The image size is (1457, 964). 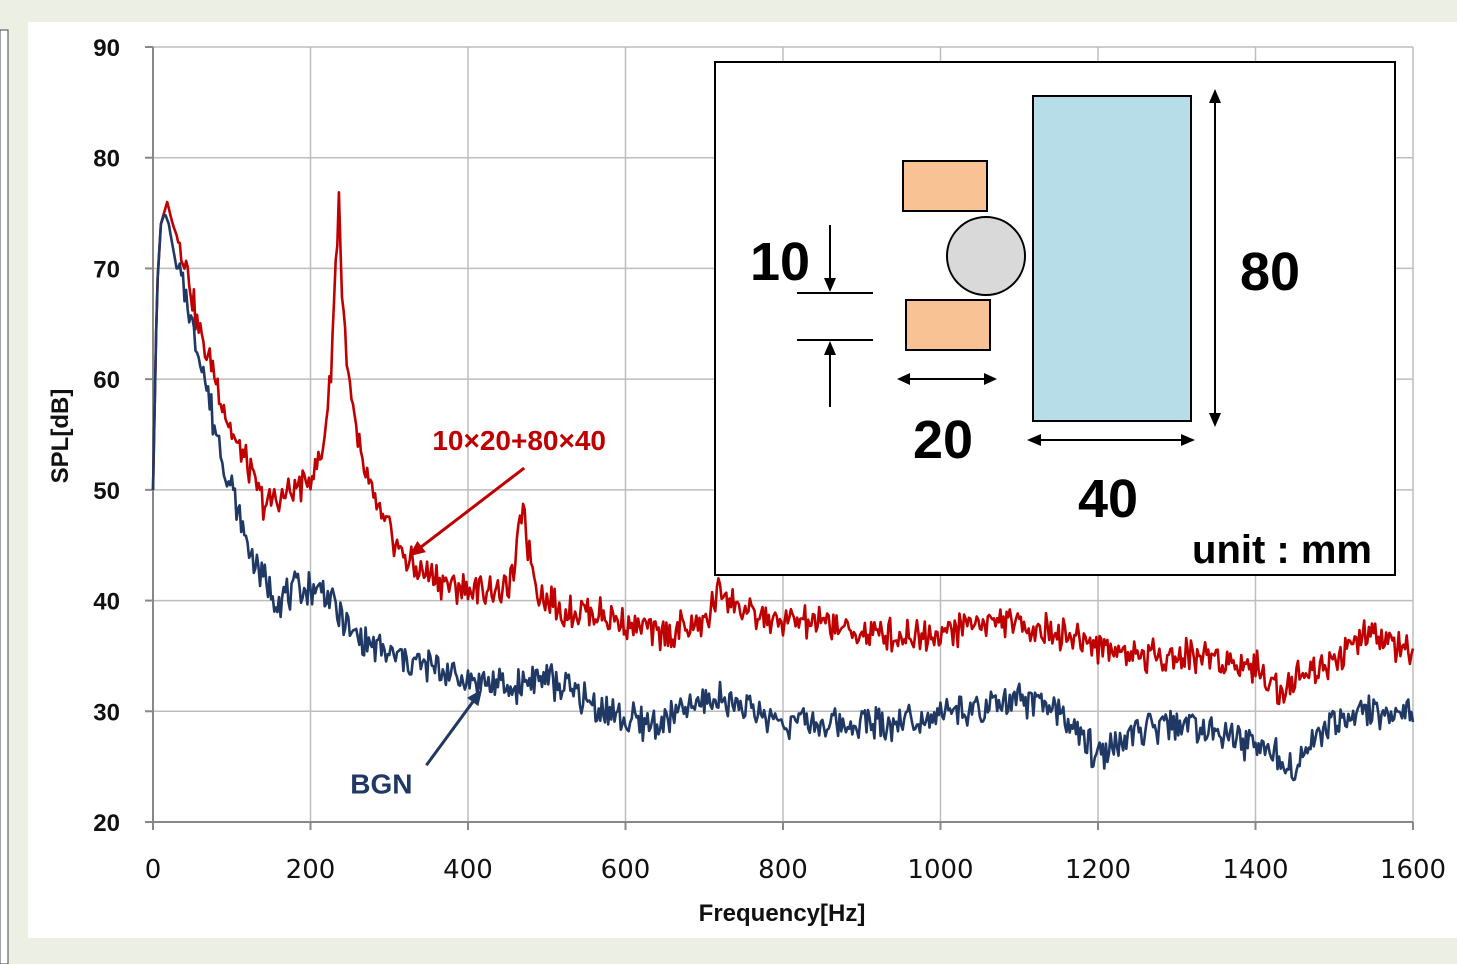 What do you see at coordinates (990, 379) in the screenshot?
I see `small-width-head-right` at bounding box center [990, 379].